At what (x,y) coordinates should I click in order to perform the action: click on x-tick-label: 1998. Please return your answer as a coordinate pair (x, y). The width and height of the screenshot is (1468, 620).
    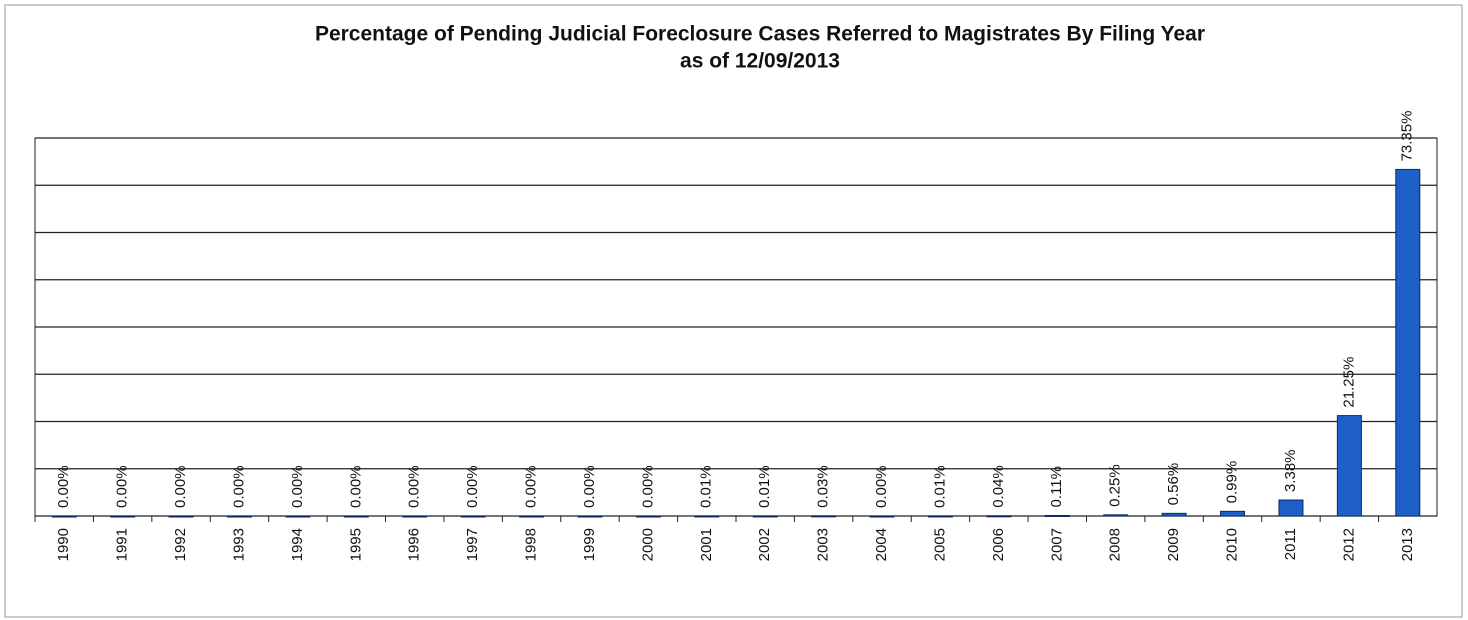
    Looking at the image, I should click on (531, 544).